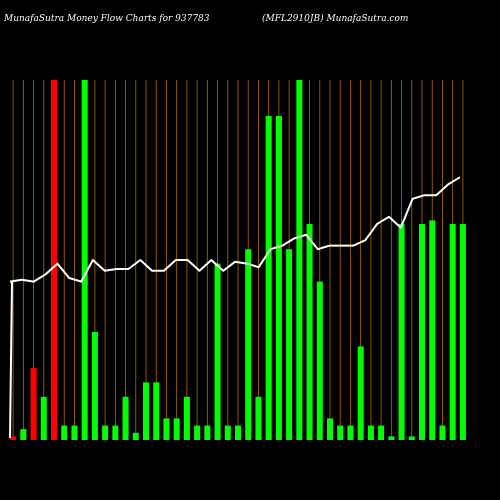 This screenshot has width=500, height=500. What do you see at coordinates (107, 19) in the screenshot?
I see `chart-title-left: MunafaSutra Money Flow Charts for 937783` at bounding box center [107, 19].